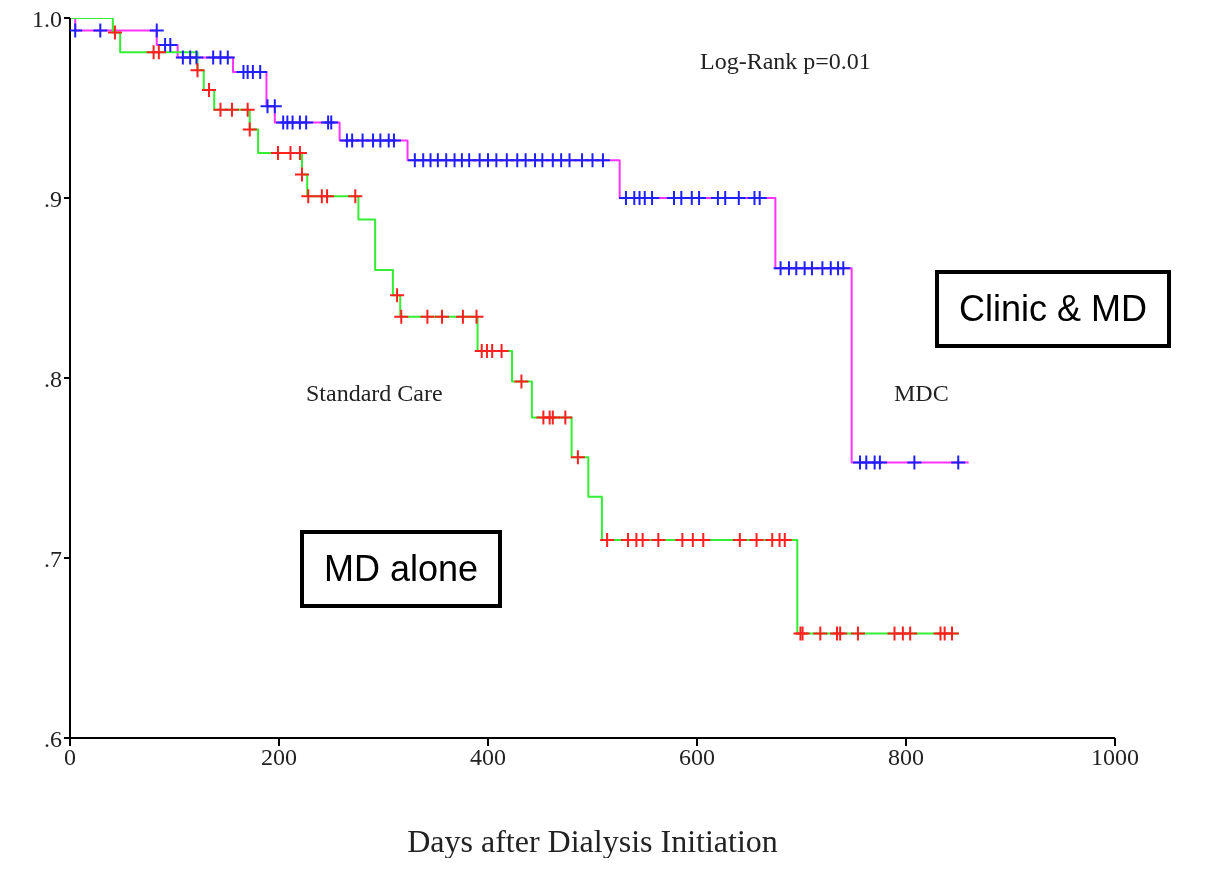  I want to click on annotation: MD alone, so click(401, 569).